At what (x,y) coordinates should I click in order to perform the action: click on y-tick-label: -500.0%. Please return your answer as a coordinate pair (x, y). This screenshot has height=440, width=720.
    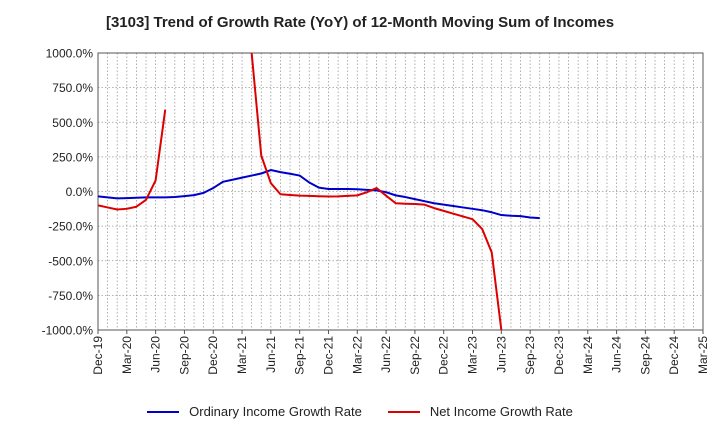
    Looking at the image, I should click on (70, 261).